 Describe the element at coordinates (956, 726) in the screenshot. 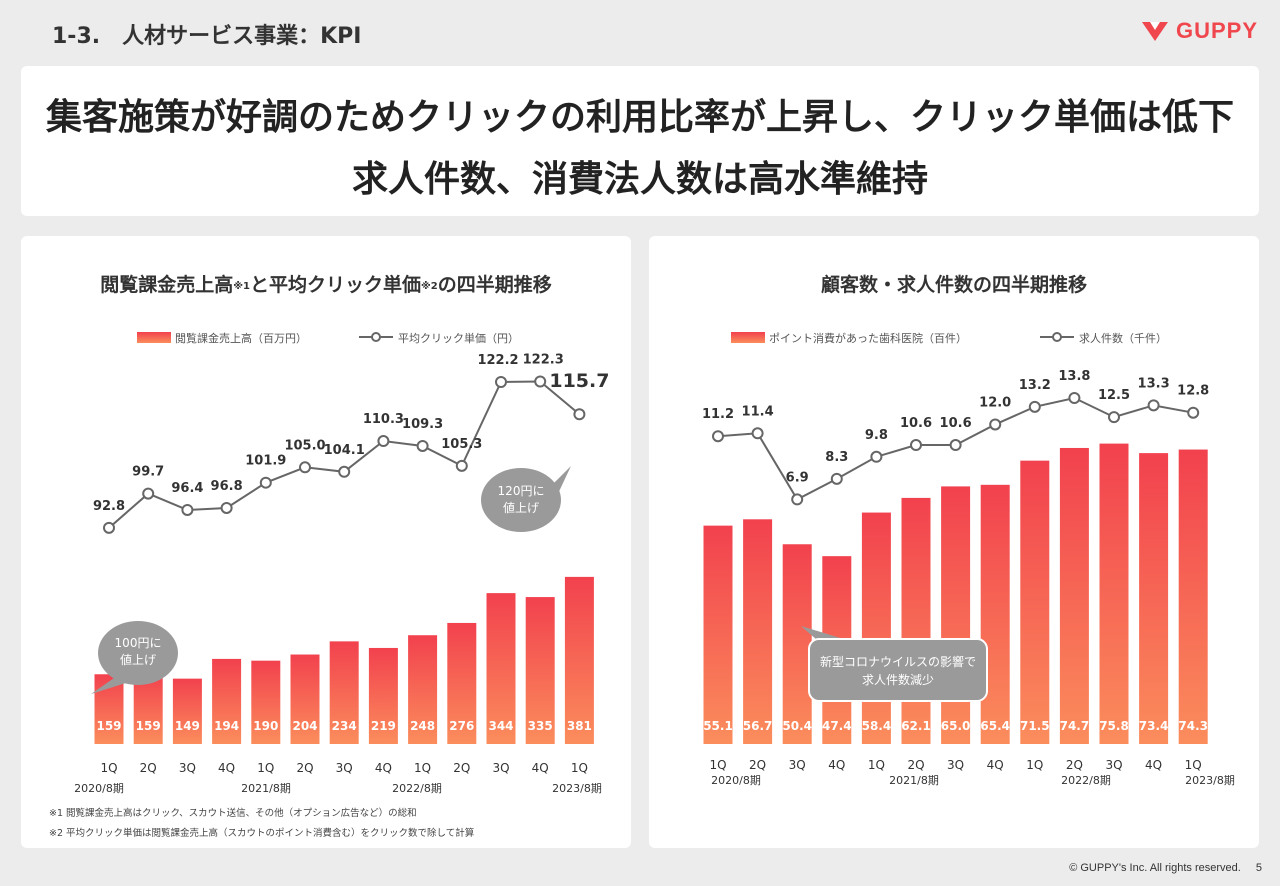

I see `bar-value-label: 65.0` at that location.